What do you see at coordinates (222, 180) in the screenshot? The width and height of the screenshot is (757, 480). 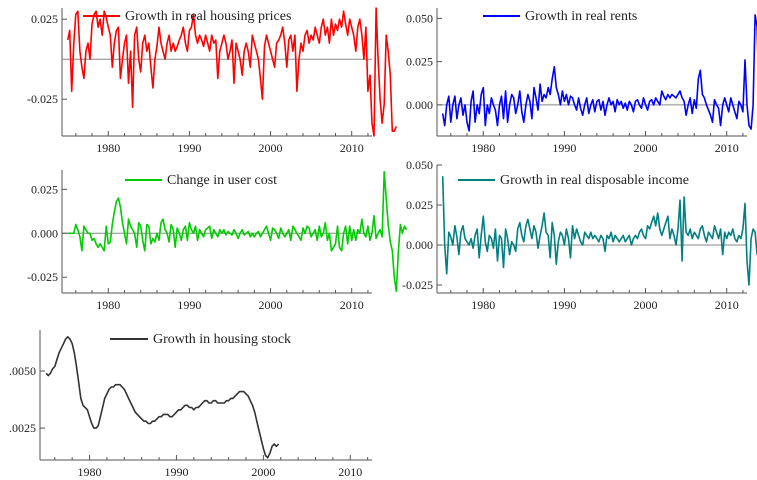 I see `legend-label: Change in user cost` at bounding box center [222, 180].